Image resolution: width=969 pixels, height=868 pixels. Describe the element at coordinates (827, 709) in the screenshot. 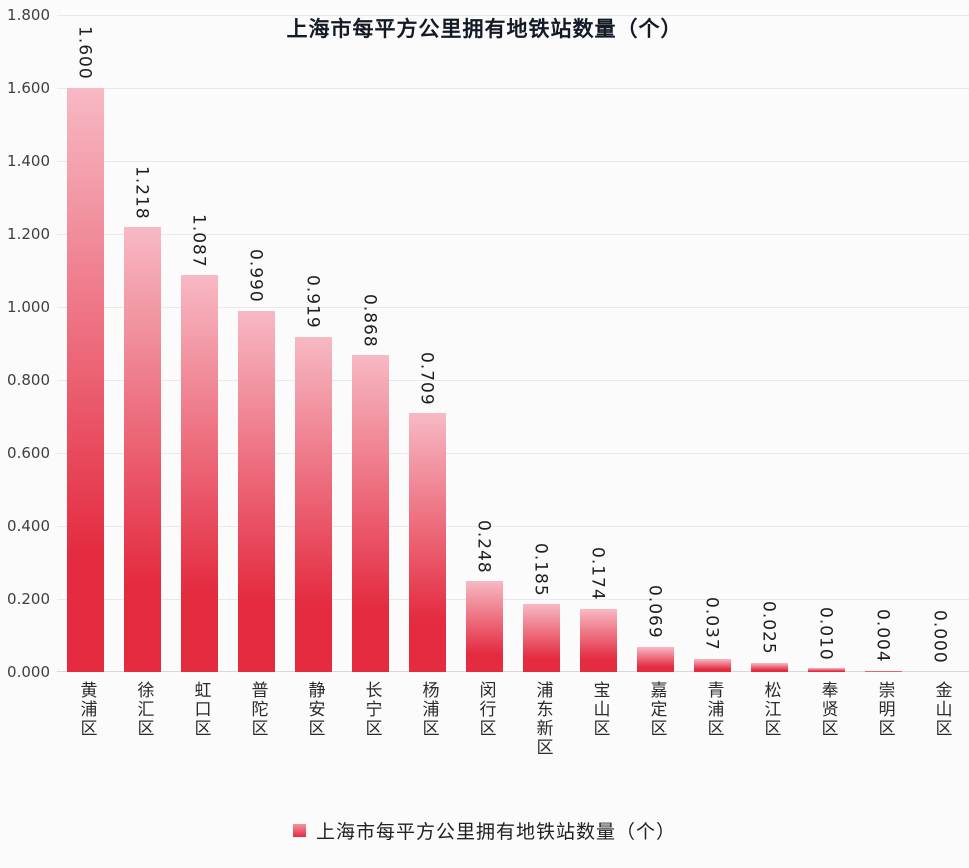

I see `x-category-label: 奉贤区` at that location.